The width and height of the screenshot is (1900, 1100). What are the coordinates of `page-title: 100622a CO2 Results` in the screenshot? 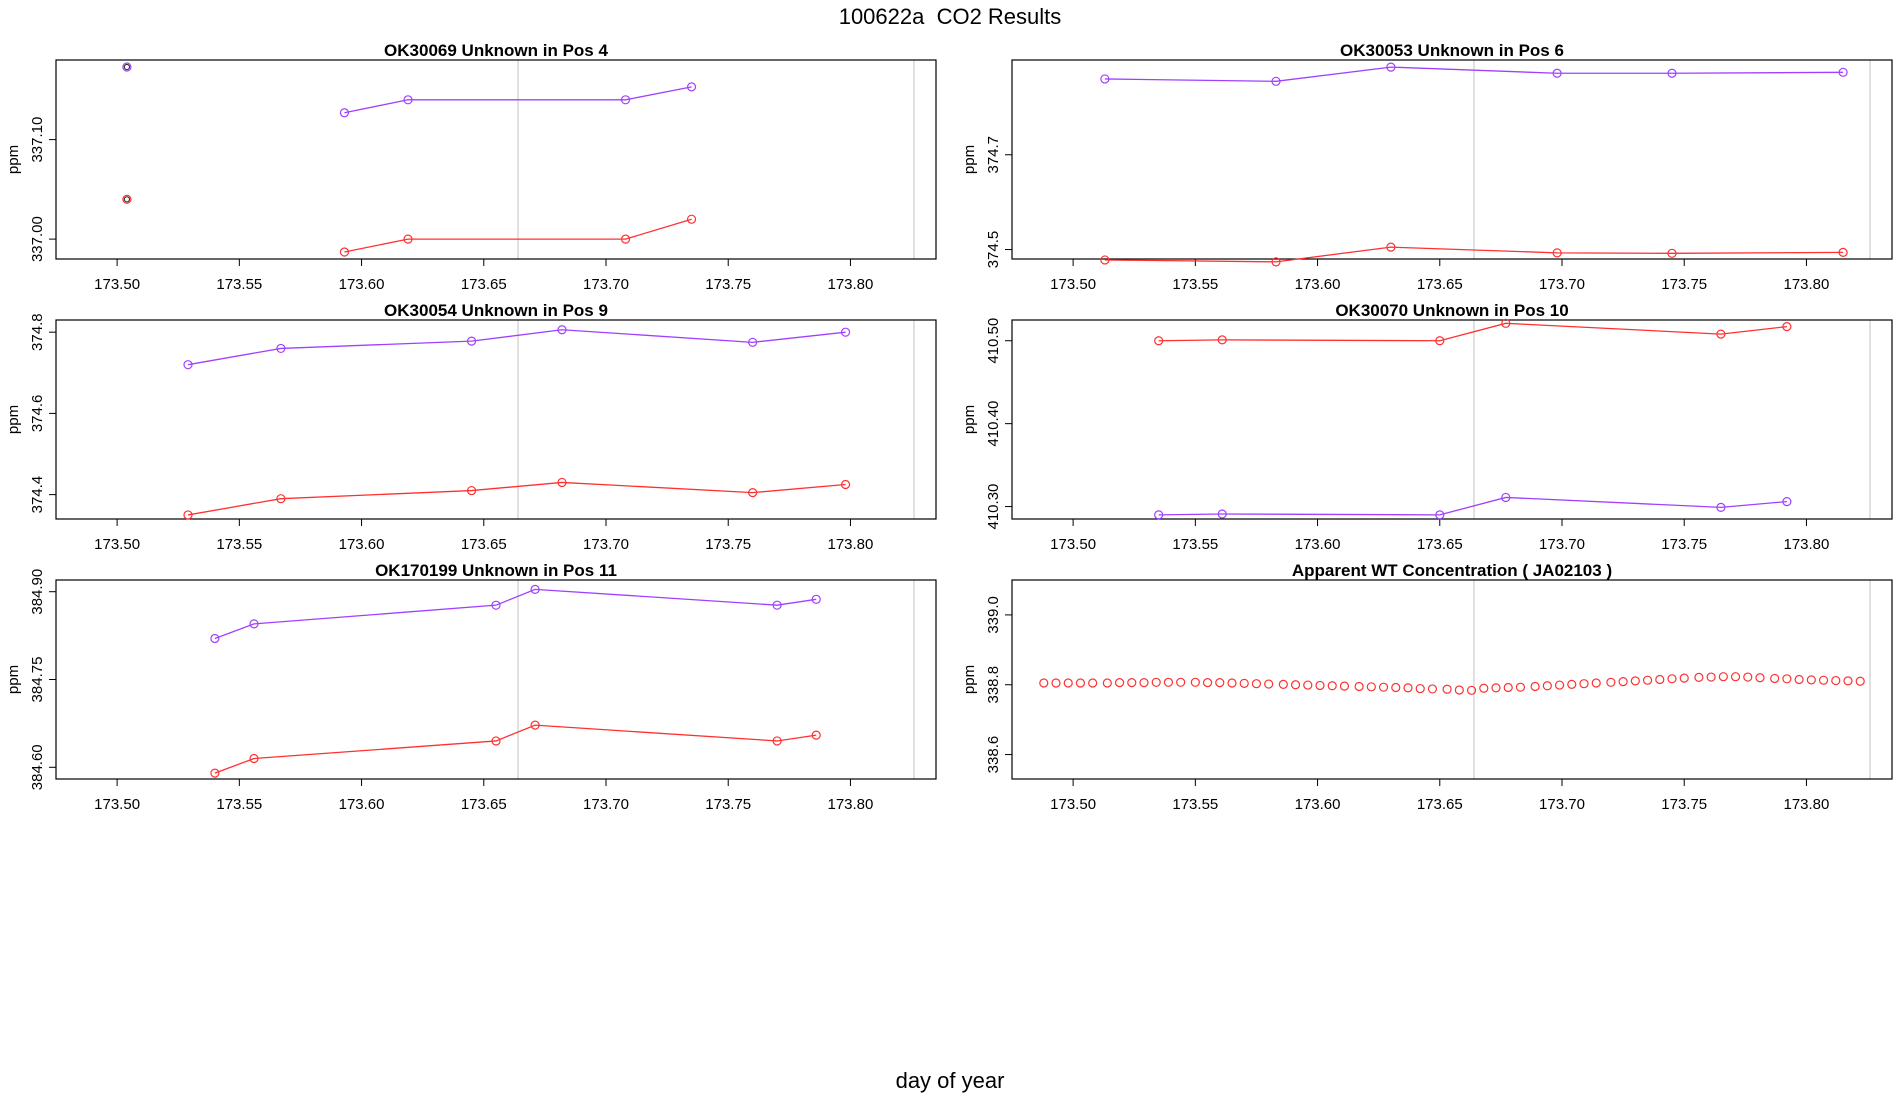 It's located at (950, 16).